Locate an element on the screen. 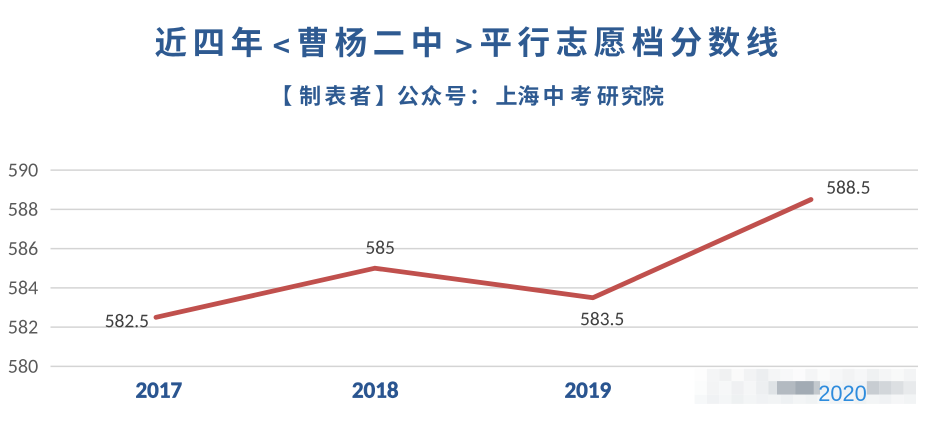 The image size is (938, 438). svg-text: 2020 is located at coordinates (842, 393).